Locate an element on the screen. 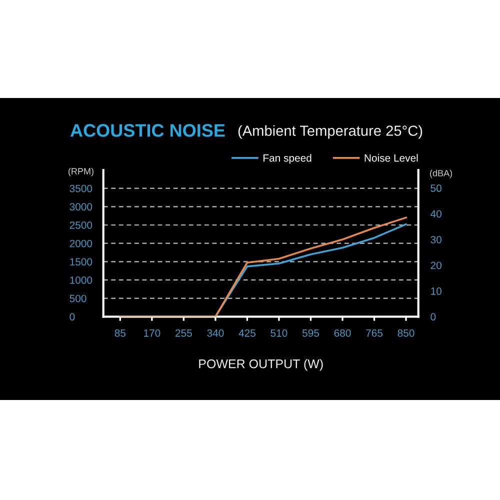 Image resolution: width=500 pixels, height=500 pixels. y-tick-label: 2000 is located at coordinates (81, 244).